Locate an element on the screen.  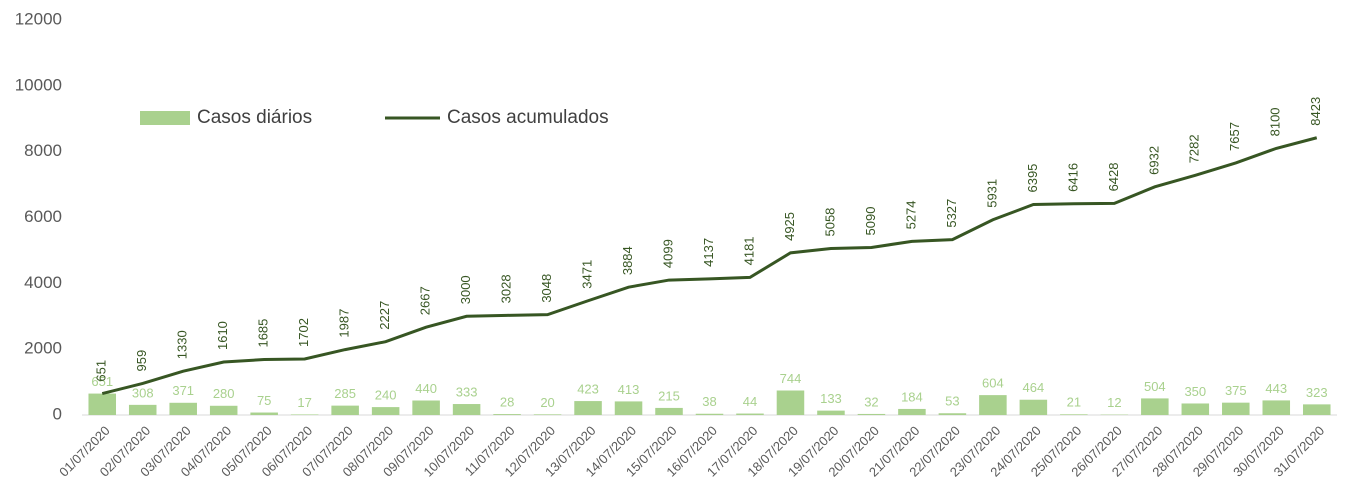
bar-label: 413 is located at coordinates (629, 389).